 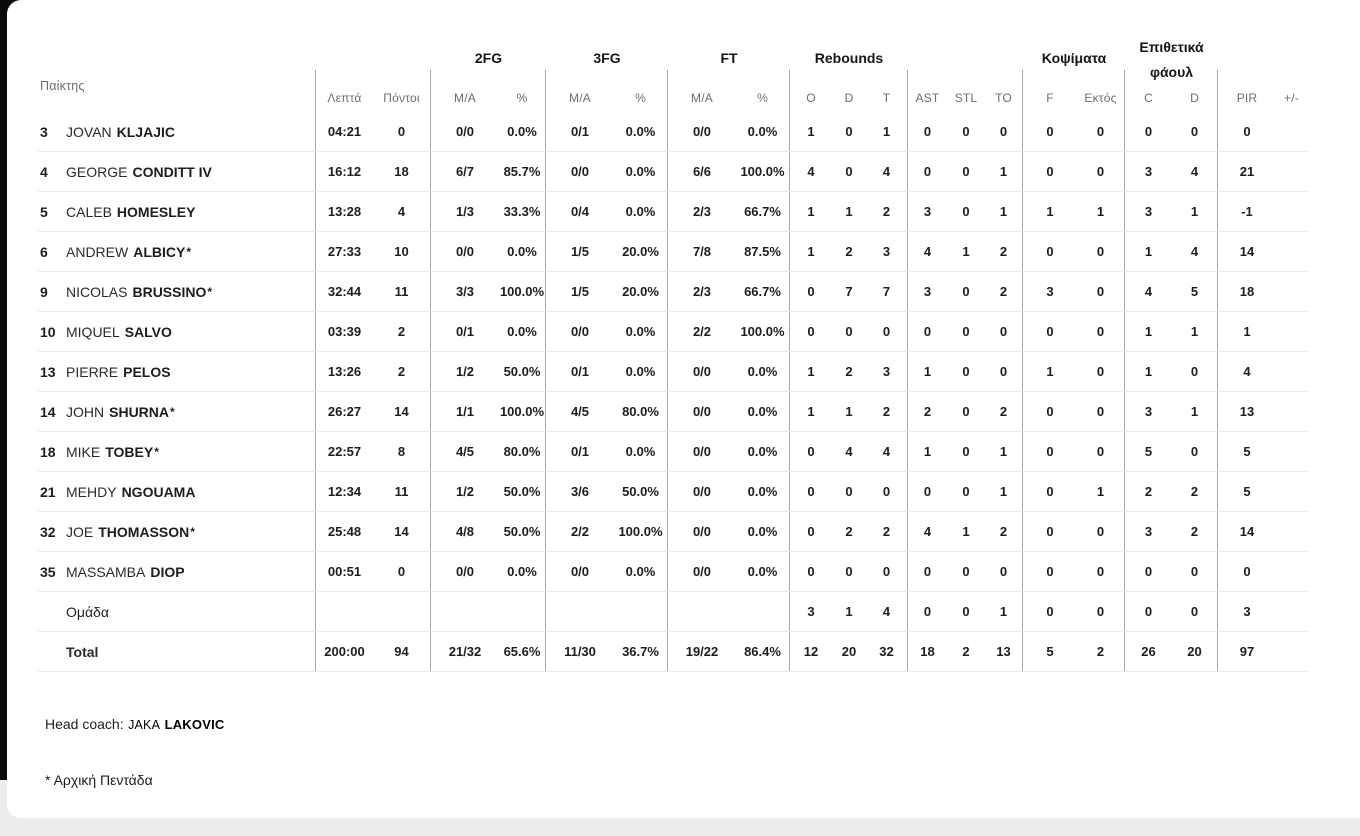 I want to click on cell-3fg-ma: 0/1, so click(x=580, y=131).